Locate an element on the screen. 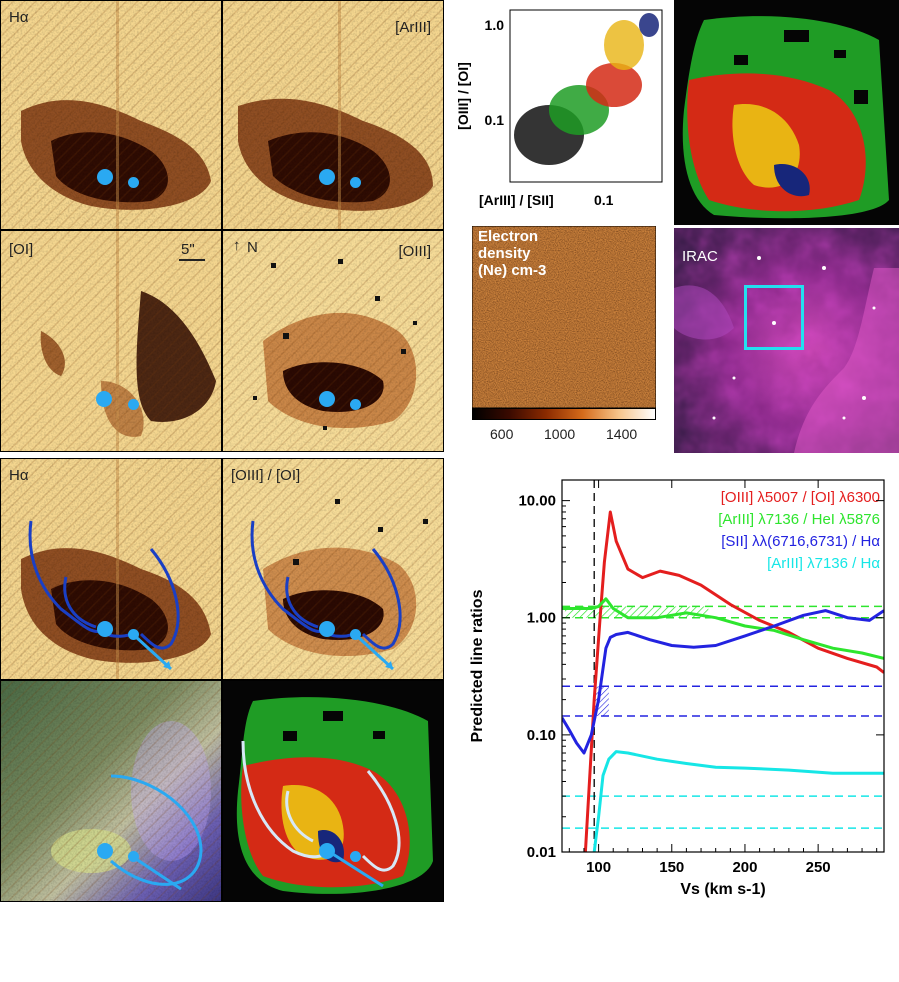 This screenshot has height=982, width=899. classification-map-bottom-image is located at coordinates (333, 791).